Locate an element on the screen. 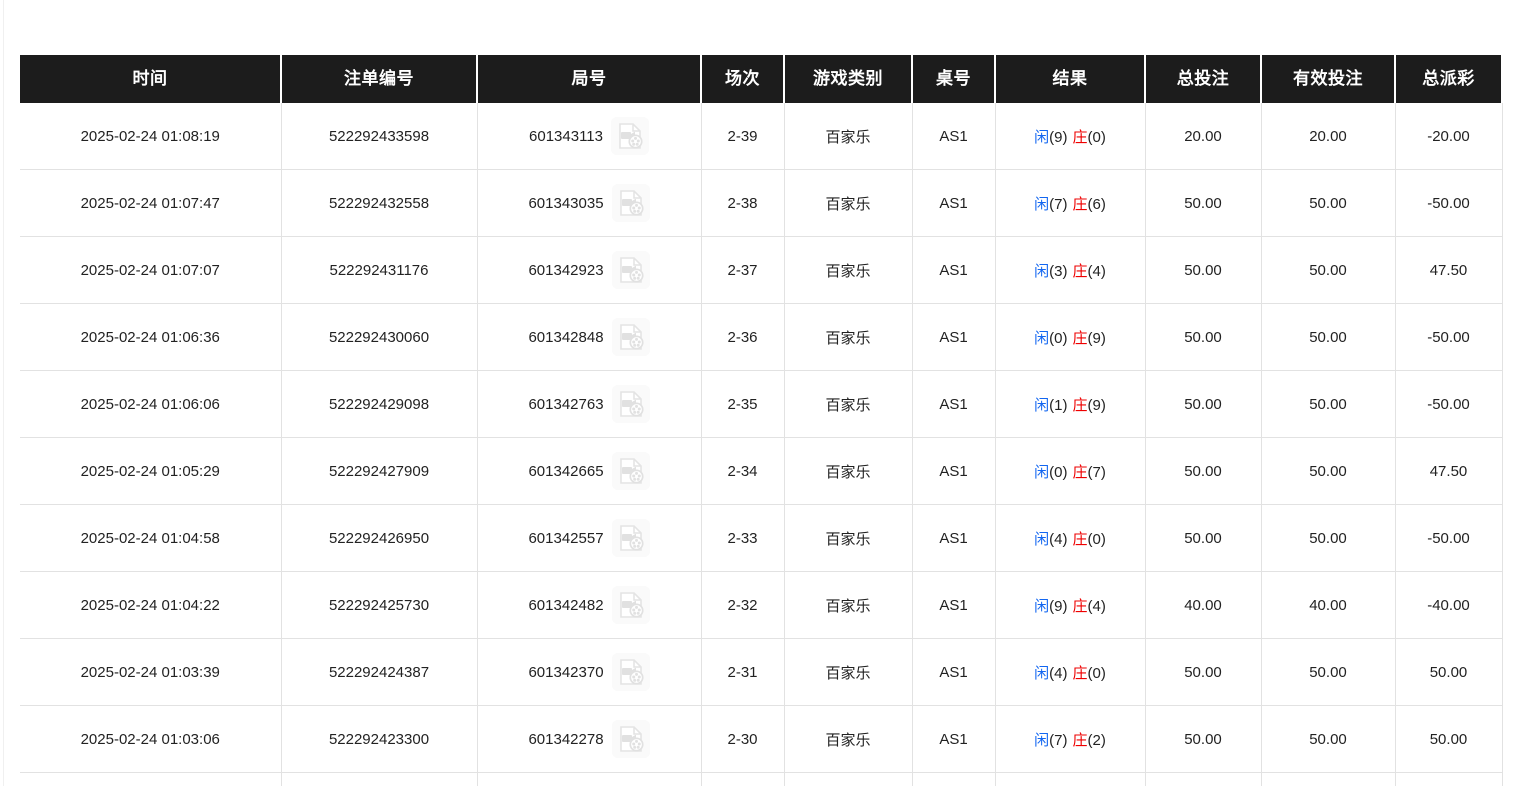 The height and width of the screenshot is (786, 1520). column-header-bet_no: 注单编号 is located at coordinates (379, 79).